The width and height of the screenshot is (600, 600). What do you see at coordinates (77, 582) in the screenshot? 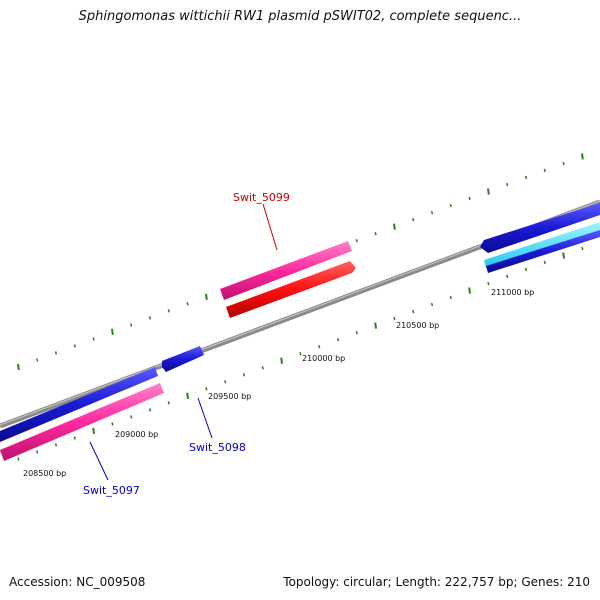
I see `accession-text: Accession: NC_009508` at bounding box center [77, 582].